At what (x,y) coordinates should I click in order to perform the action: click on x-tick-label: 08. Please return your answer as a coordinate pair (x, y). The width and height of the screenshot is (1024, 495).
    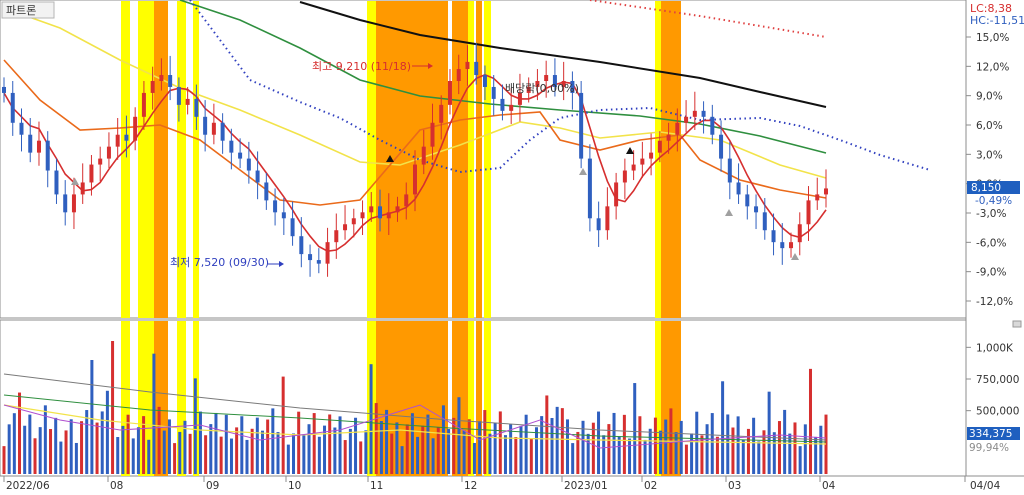
    Looking at the image, I should click on (116, 486).